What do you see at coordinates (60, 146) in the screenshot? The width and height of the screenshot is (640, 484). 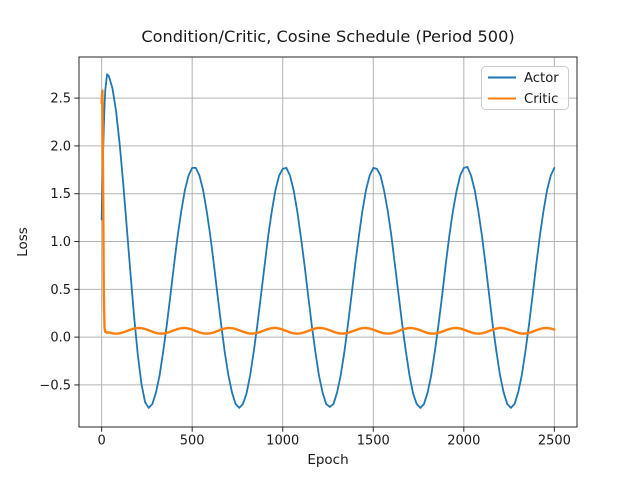 I see `y-tick-label: 2.0` at bounding box center [60, 146].